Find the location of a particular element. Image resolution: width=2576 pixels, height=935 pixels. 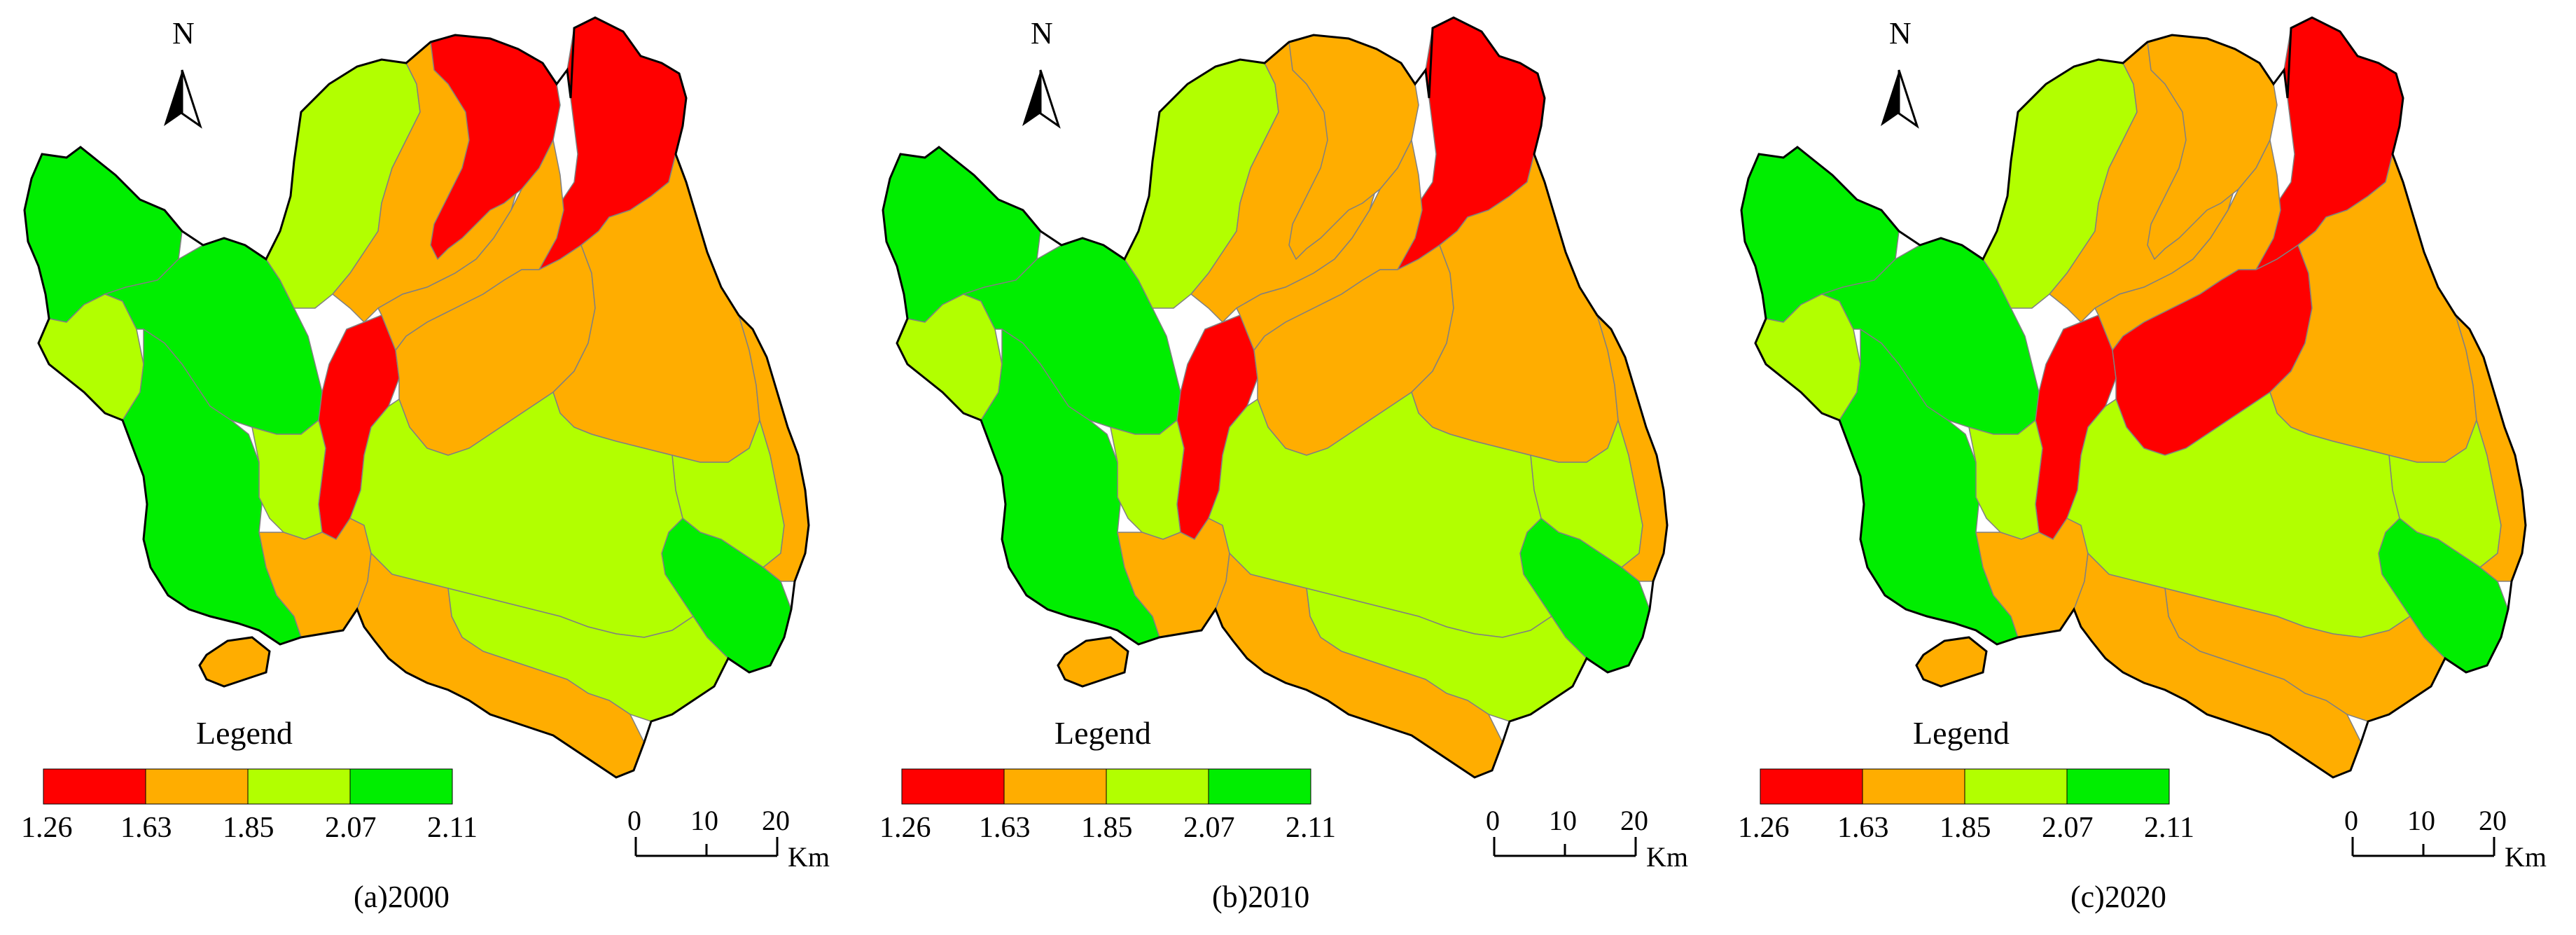

panel-caption: (c)2020 is located at coordinates (2118, 897).